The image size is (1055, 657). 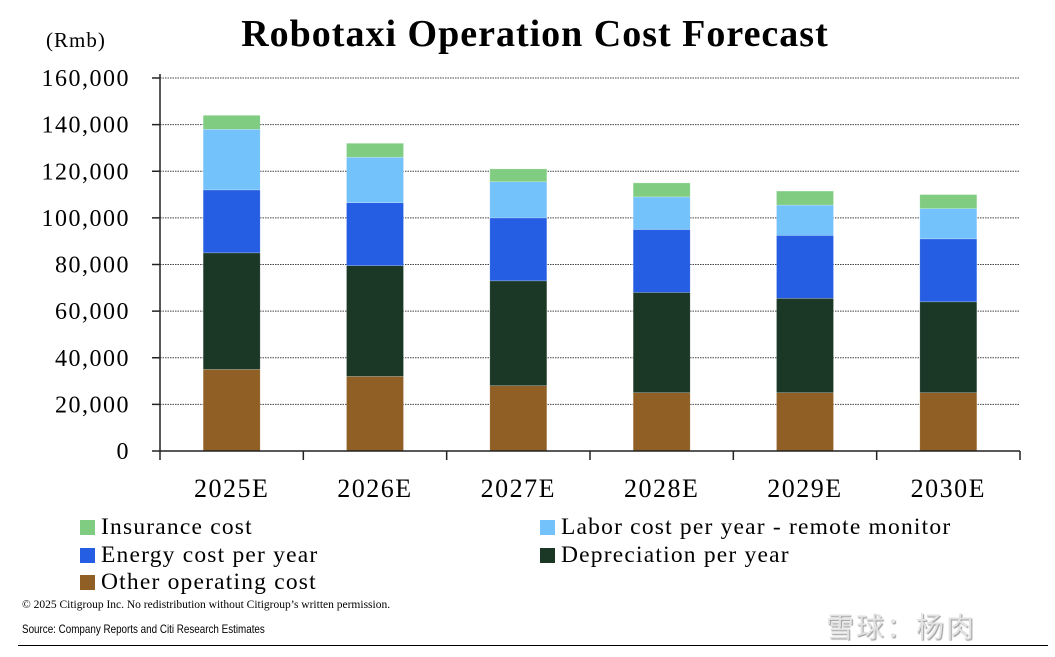 What do you see at coordinates (87, 555) in the screenshot?
I see `legend-swatch-energy` at bounding box center [87, 555].